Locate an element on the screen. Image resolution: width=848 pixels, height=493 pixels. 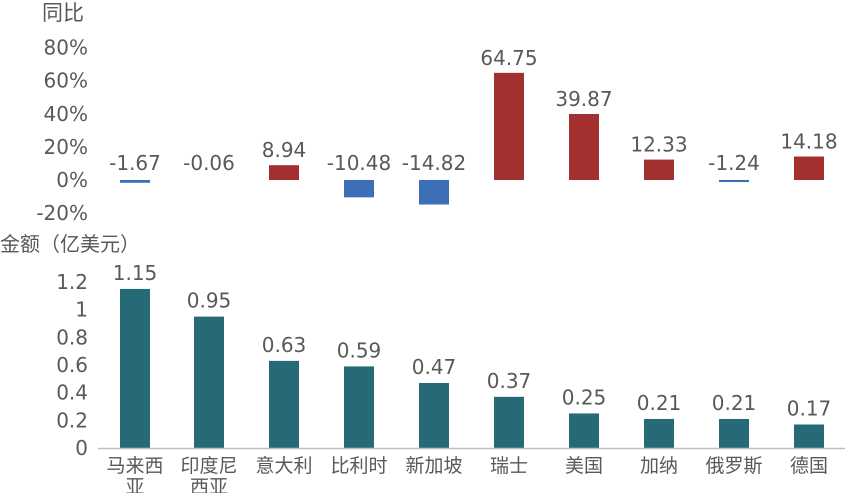
category-label-line: 新加坡 is located at coordinates (433, 466).